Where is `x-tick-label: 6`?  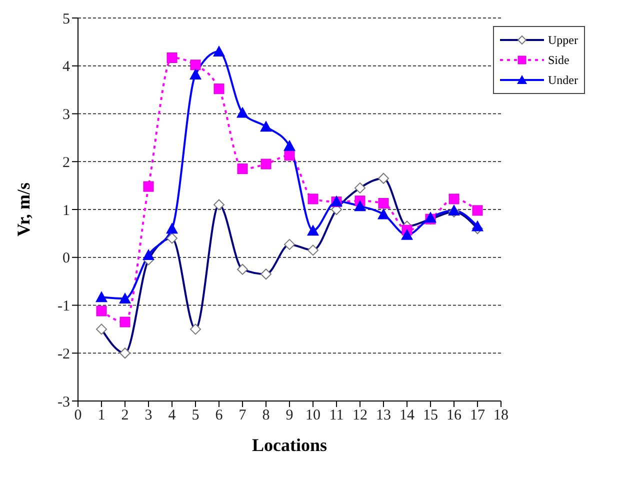 x-tick-label: 6 is located at coordinates (219, 416).